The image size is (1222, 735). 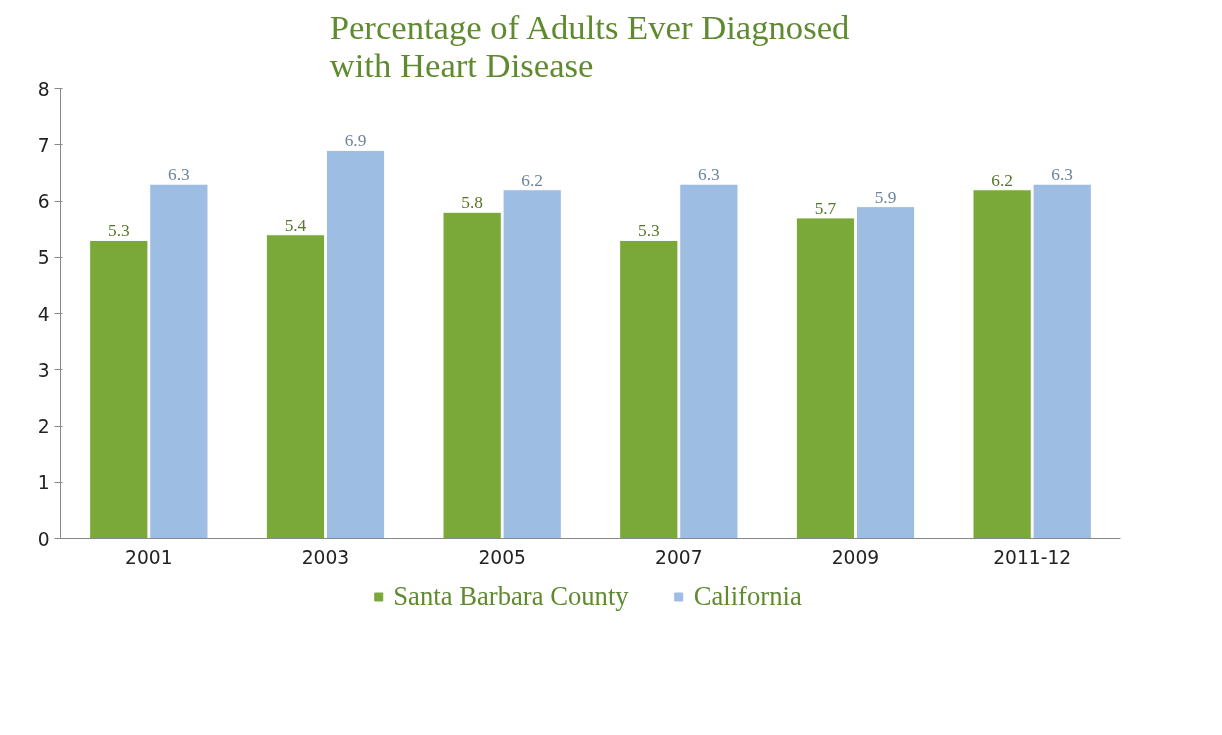 I want to click on x-tick-label: 2009, so click(x=855, y=557).